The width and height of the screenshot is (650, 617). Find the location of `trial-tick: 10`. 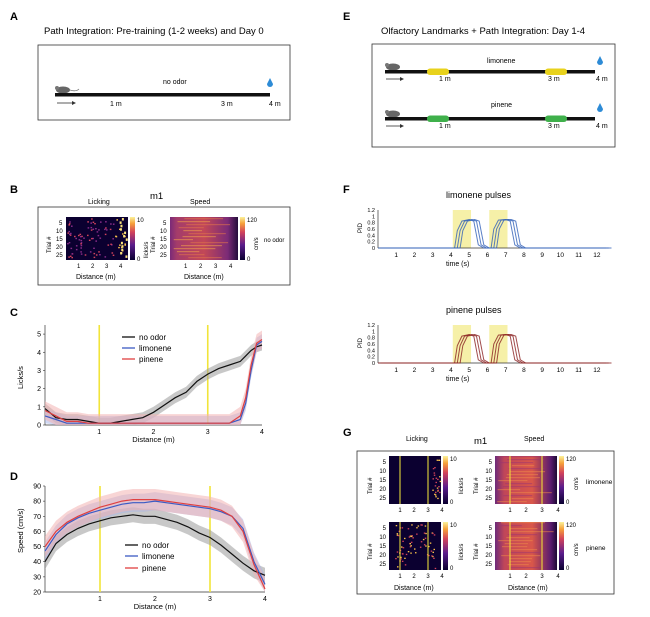

trial-tick: 10 is located at coordinates (488, 538).